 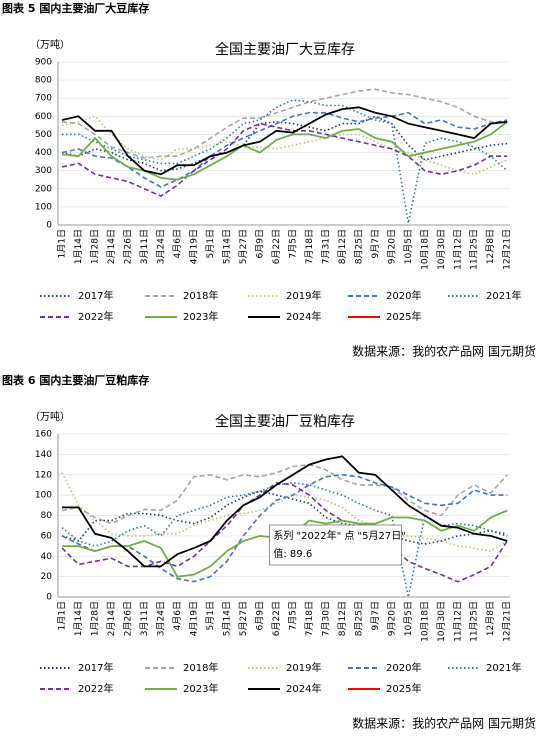 What do you see at coordinates (43, 171) in the screenshot?
I see `y-tick-label: 300` at bounding box center [43, 171].